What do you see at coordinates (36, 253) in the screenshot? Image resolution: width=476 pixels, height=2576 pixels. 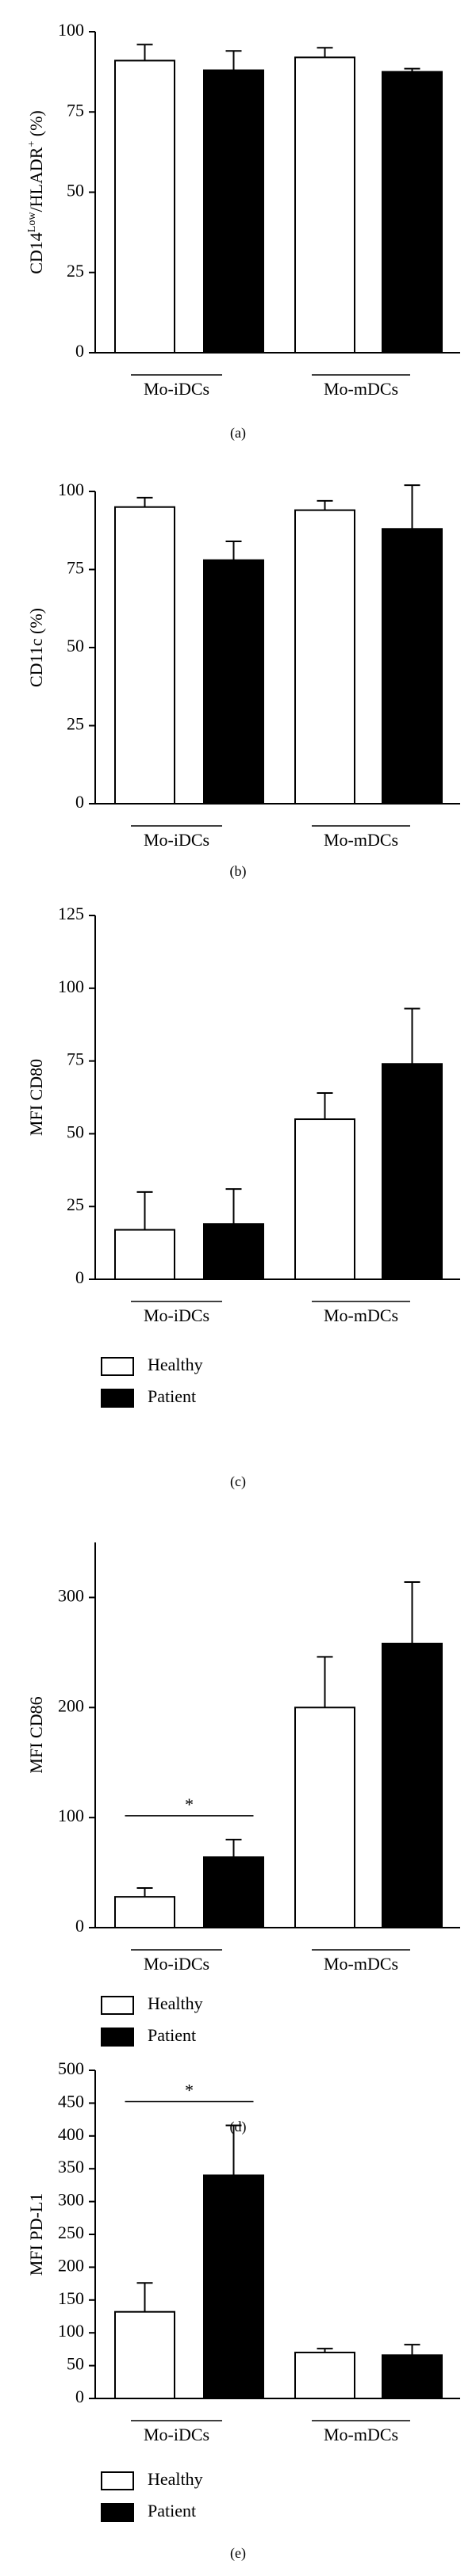 I see `y-axis-label-part: CD14` at bounding box center [36, 253].